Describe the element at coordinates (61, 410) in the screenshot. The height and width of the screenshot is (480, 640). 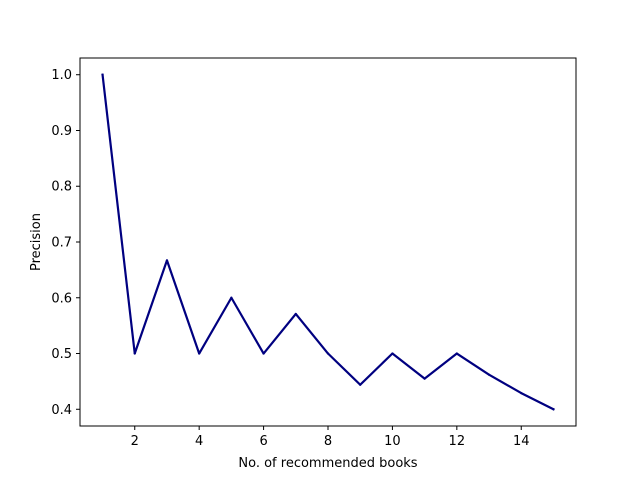
I see `y-tick-label: 0.4` at that location.